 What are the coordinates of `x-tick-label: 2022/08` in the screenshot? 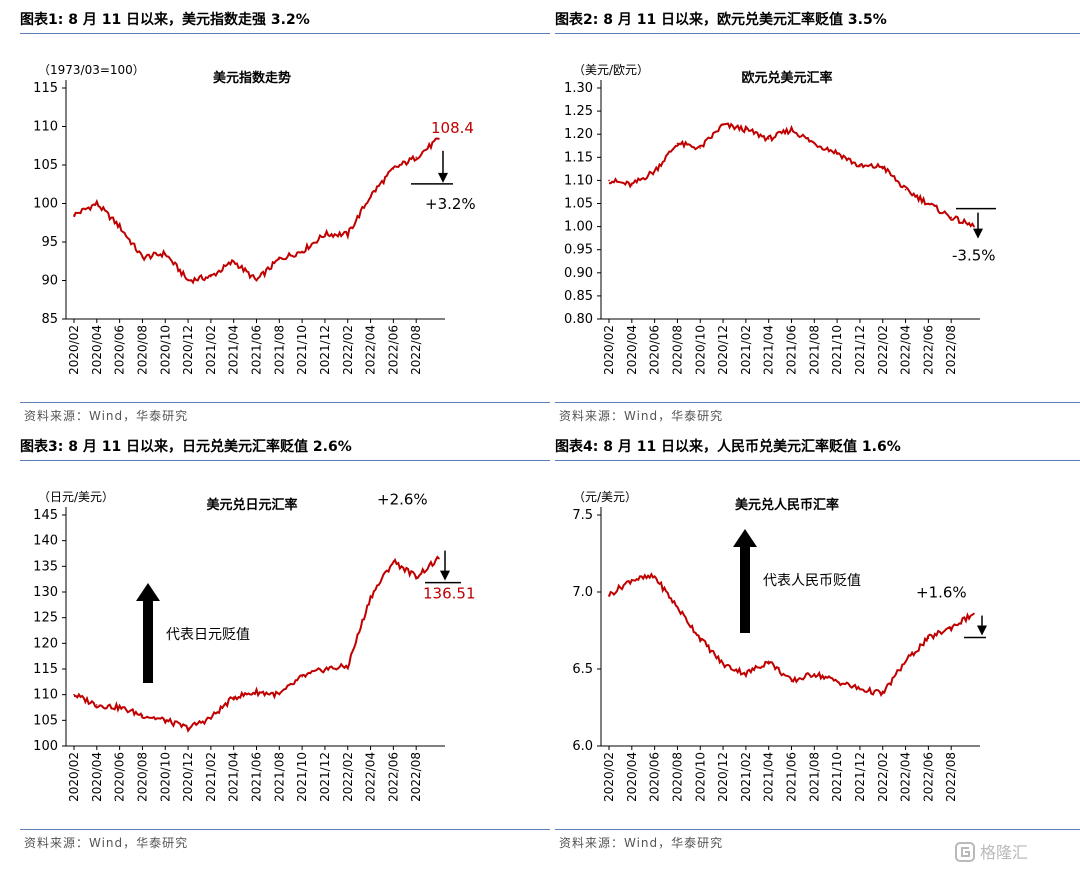 It's located at (951, 350).